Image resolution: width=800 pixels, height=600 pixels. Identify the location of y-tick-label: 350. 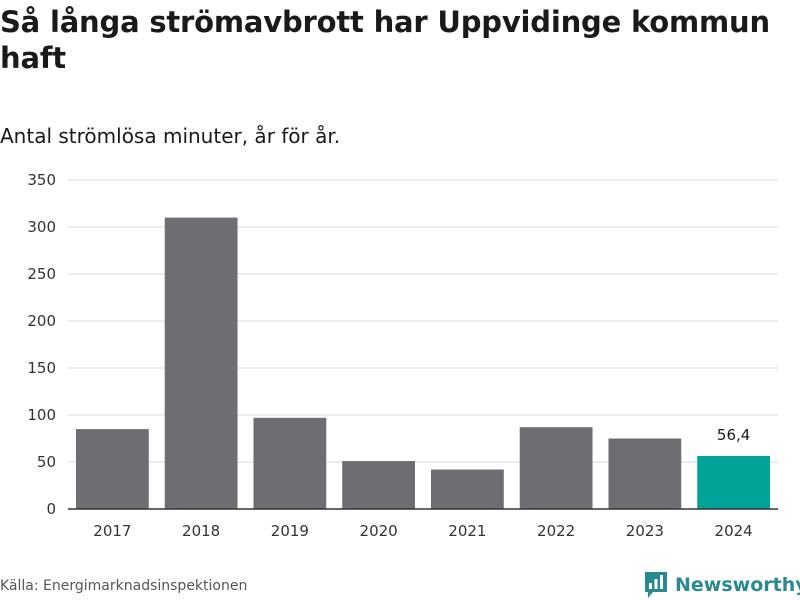
(41, 180).